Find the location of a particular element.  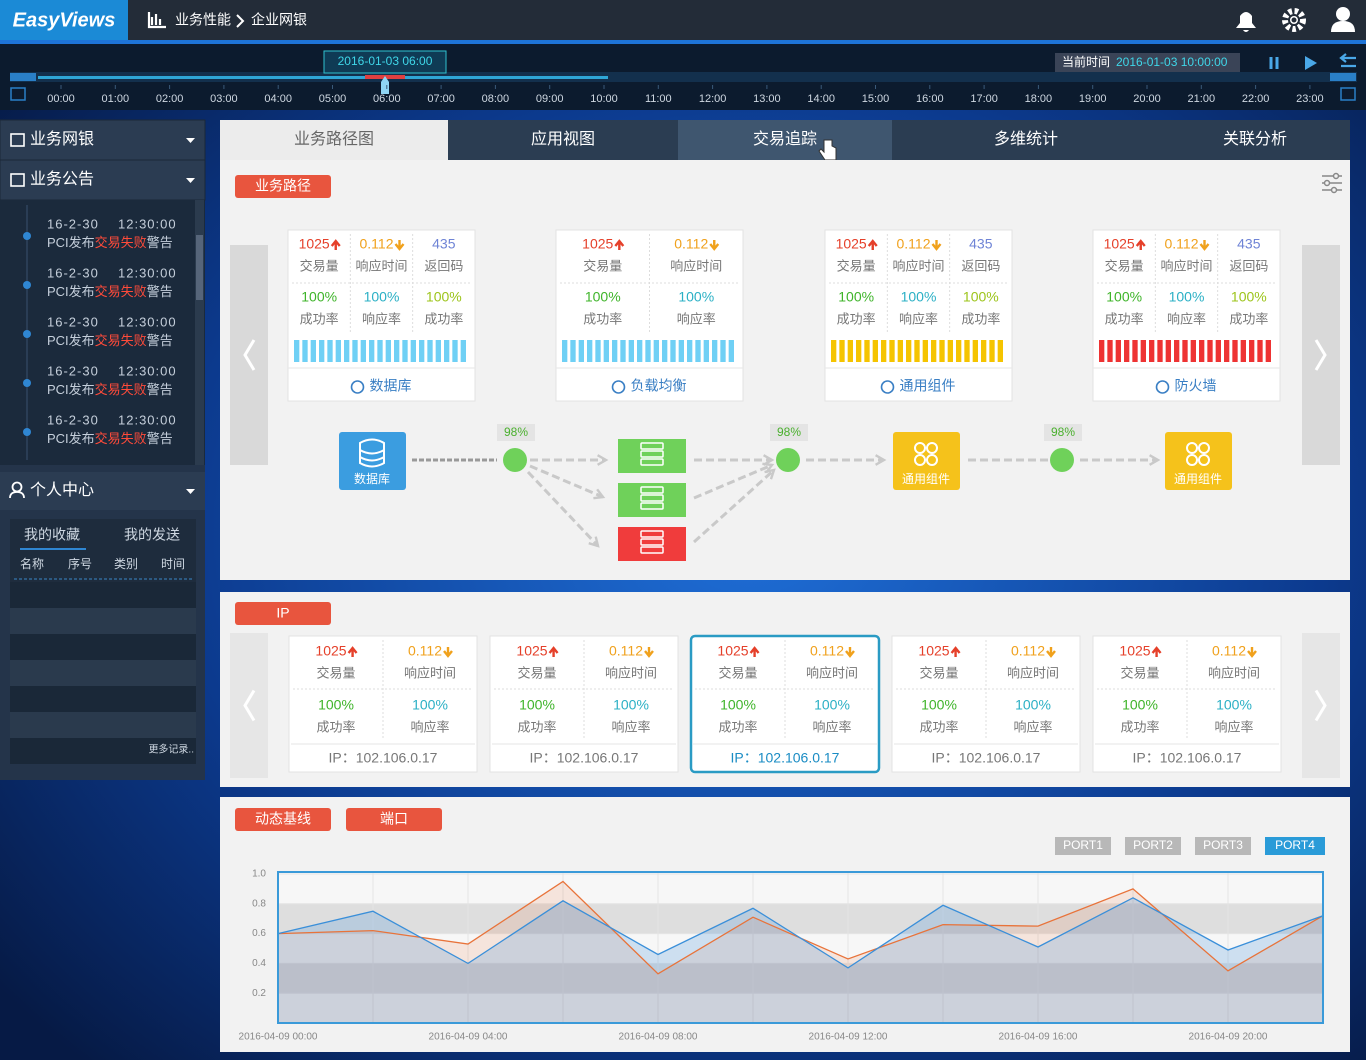

current-time-box is located at coordinates (1147, 62).